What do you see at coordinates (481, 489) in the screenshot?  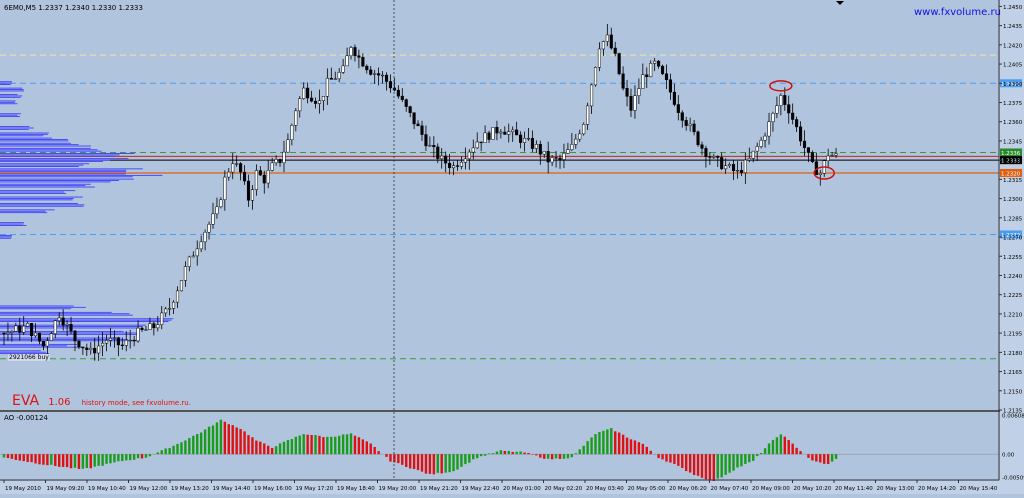 I see `x-tick-label-11: 19 May 22:40` at bounding box center [481, 489].